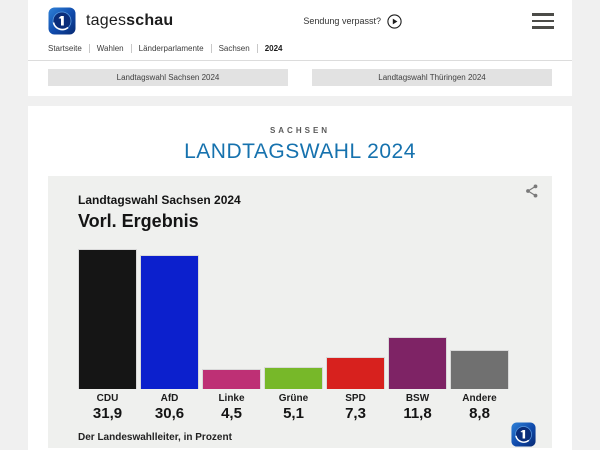 This screenshot has width=600, height=450. I want to click on category-label: Andere, so click(479, 398).